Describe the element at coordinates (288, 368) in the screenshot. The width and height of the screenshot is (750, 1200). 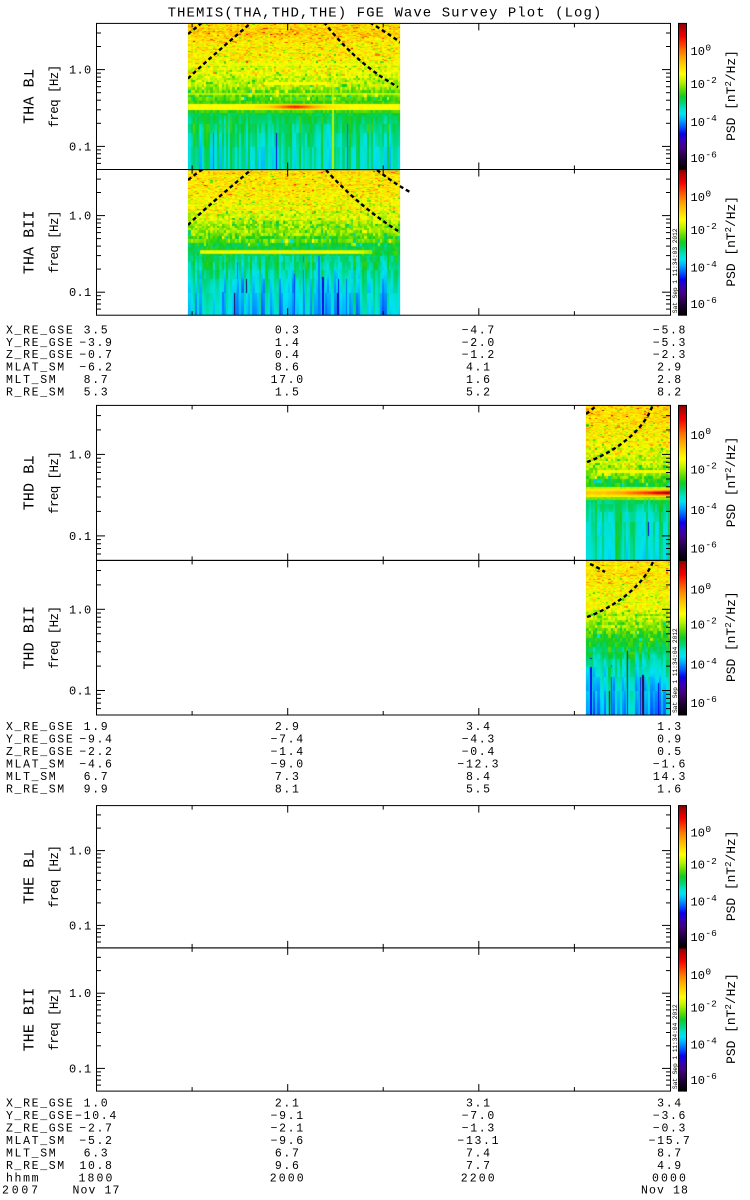
I see `svg-text: 8.6` at that location.